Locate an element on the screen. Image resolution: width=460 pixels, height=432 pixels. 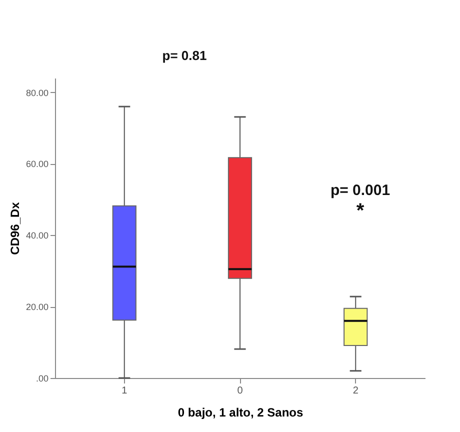
x-axis-title: 0 bajo, 1 alto, 2 Sanos is located at coordinates (241, 413).